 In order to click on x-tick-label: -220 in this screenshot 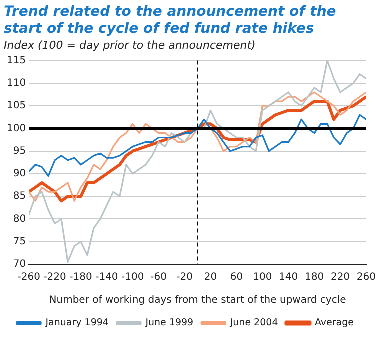, I will do `click(55, 278)`.